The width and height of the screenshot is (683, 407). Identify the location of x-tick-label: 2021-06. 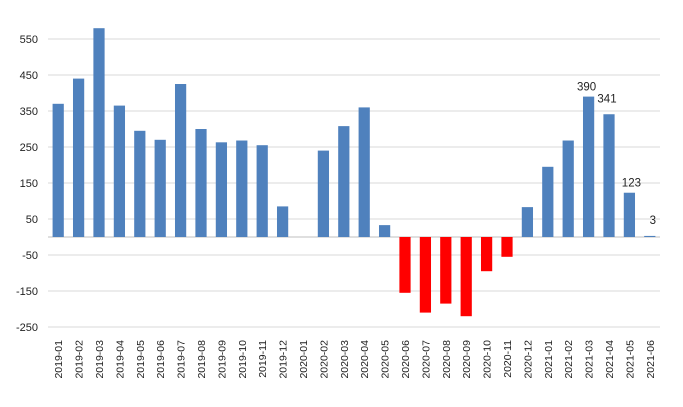
(651, 359).